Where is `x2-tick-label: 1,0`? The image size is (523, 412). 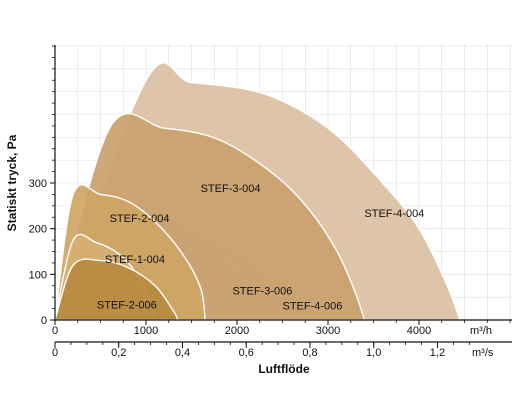
x2-tick-label: 1,0 is located at coordinates (373, 353).